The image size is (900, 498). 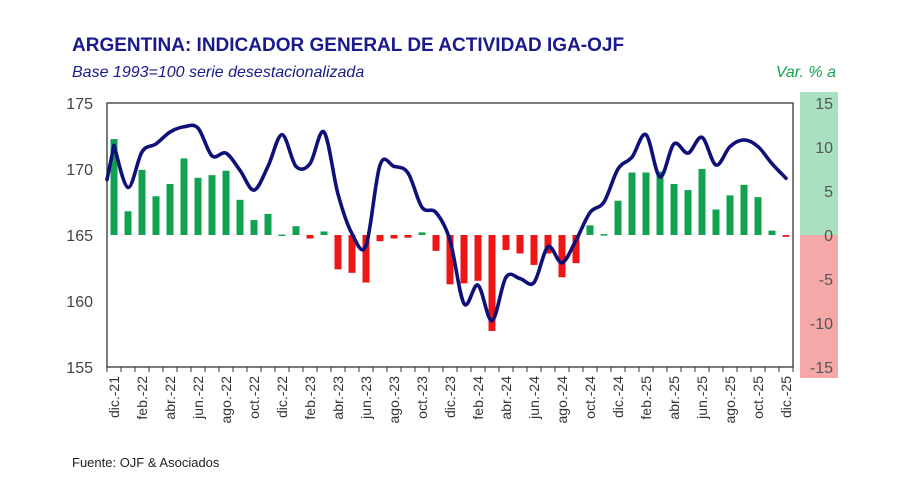 I want to click on x-axis-tick-label: ago.-24, so click(x=562, y=400).